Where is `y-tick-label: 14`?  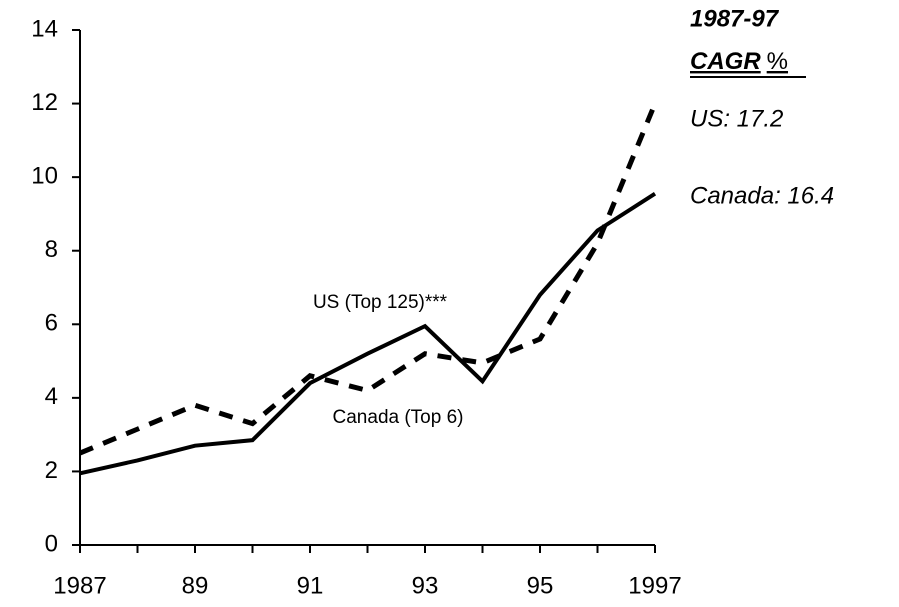
y-tick-label: 14 is located at coordinates (44, 28).